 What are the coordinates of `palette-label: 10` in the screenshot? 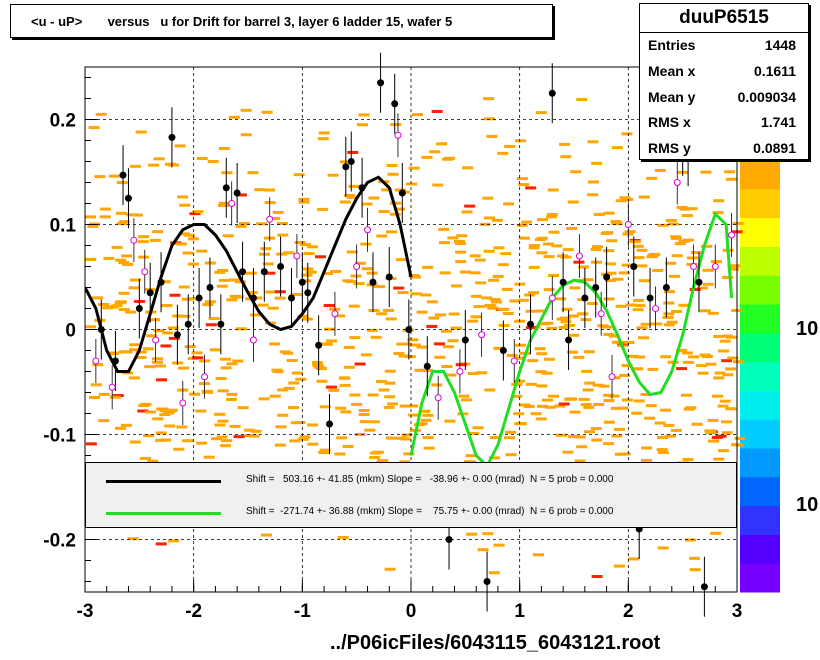 It's located at (807, 505).